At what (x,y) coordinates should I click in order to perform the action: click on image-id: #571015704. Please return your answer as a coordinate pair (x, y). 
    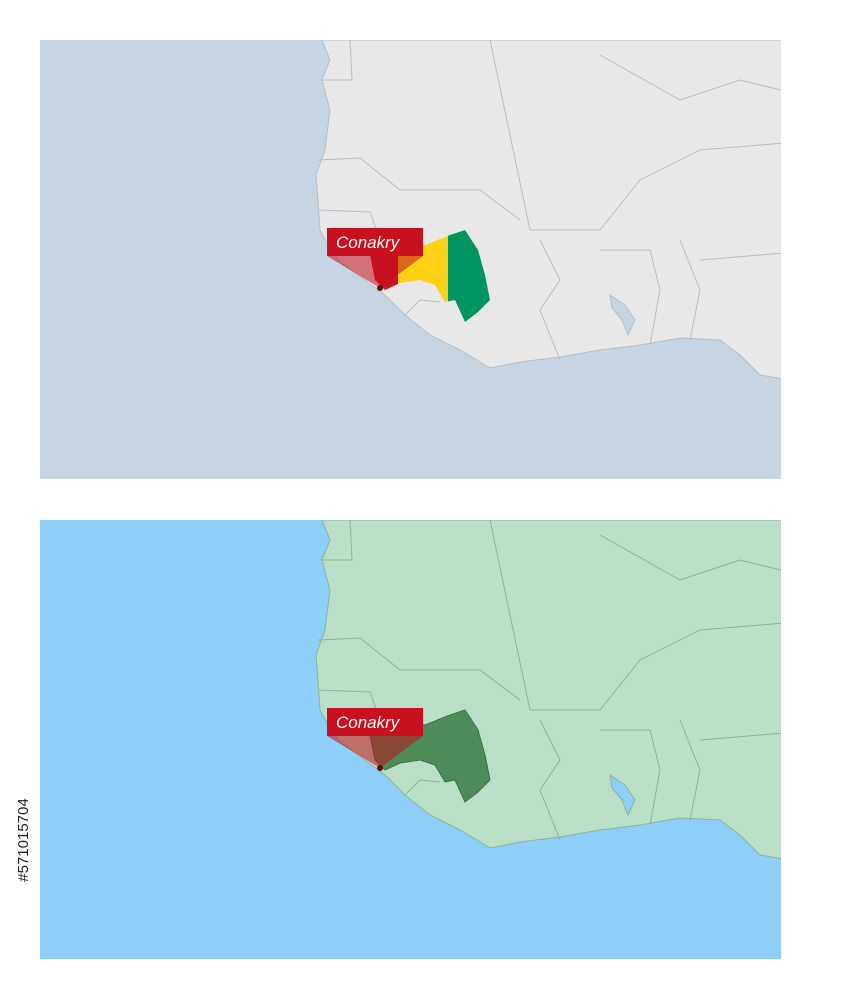
    Looking at the image, I should click on (23, 839).